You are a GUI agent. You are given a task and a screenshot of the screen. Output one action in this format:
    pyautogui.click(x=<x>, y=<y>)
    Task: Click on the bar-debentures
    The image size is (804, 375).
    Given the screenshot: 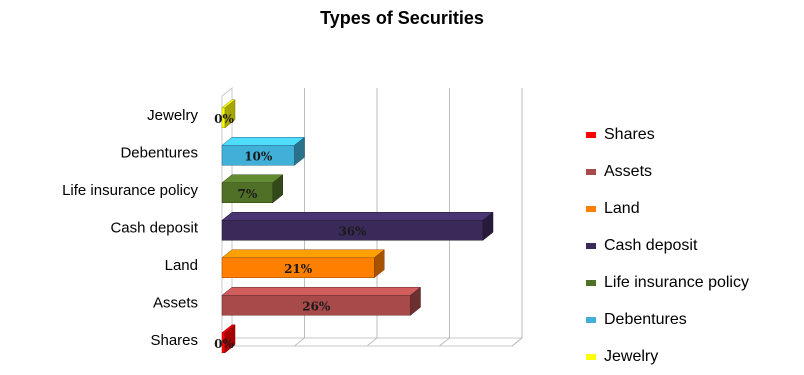 What is the action you would take?
    pyautogui.click(x=263, y=151)
    